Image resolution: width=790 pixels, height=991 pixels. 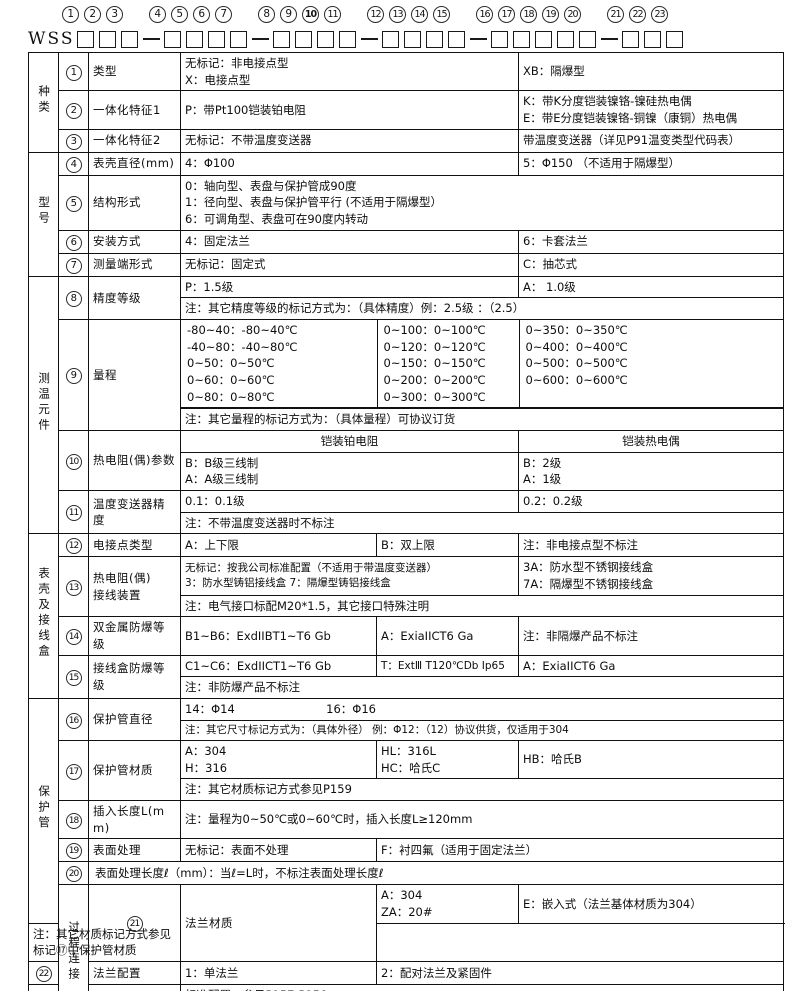 I want to click on row-number-16: 16, so click(x=73, y=720).